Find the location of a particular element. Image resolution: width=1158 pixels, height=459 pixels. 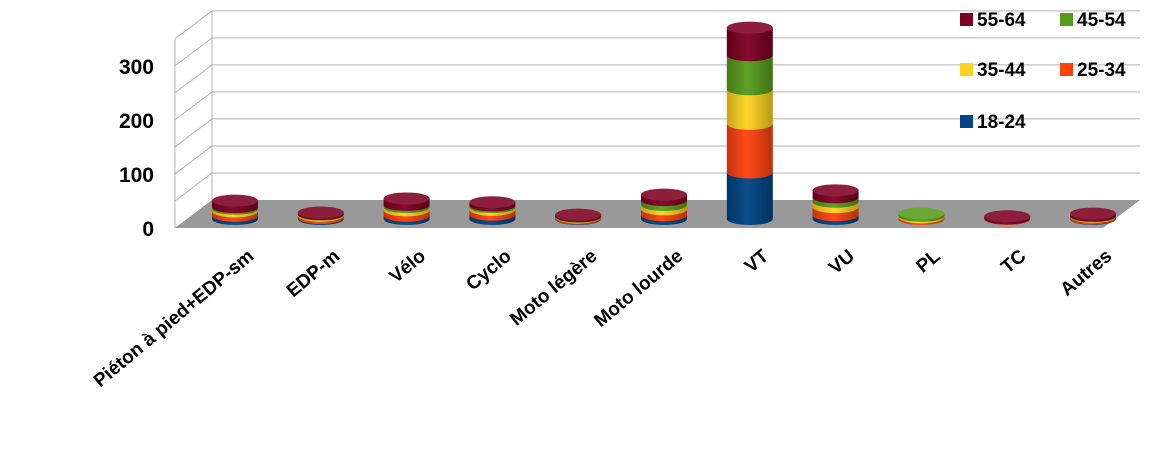

bar-stack-edp-m is located at coordinates (320, 215).